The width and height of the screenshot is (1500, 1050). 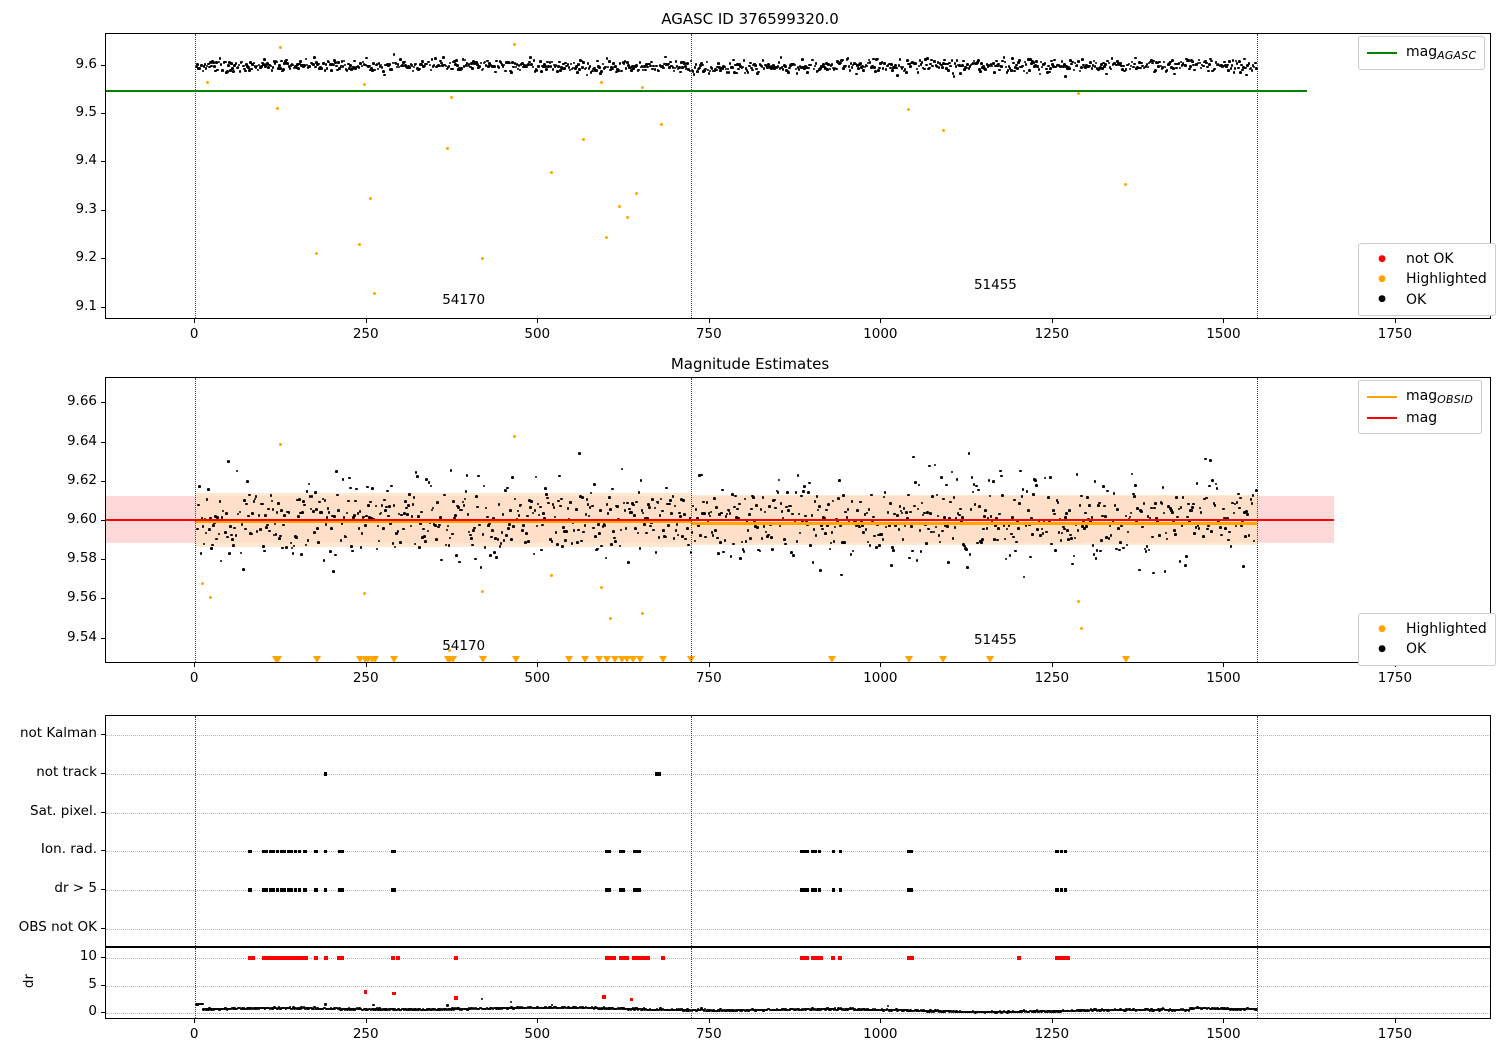 What do you see at coordinates (798, 890) in the screenshot?
I see `flag-gridline` at bounding box center [798, 890].